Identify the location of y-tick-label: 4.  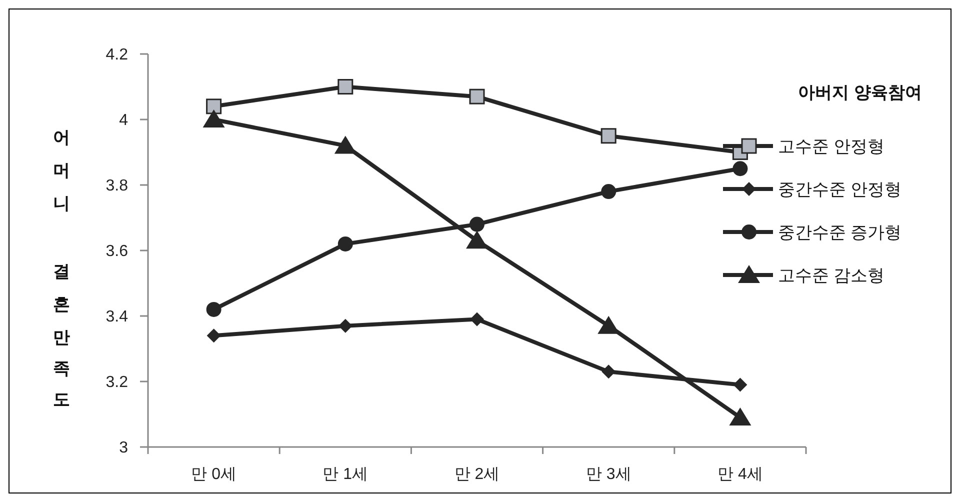
(123, 121).